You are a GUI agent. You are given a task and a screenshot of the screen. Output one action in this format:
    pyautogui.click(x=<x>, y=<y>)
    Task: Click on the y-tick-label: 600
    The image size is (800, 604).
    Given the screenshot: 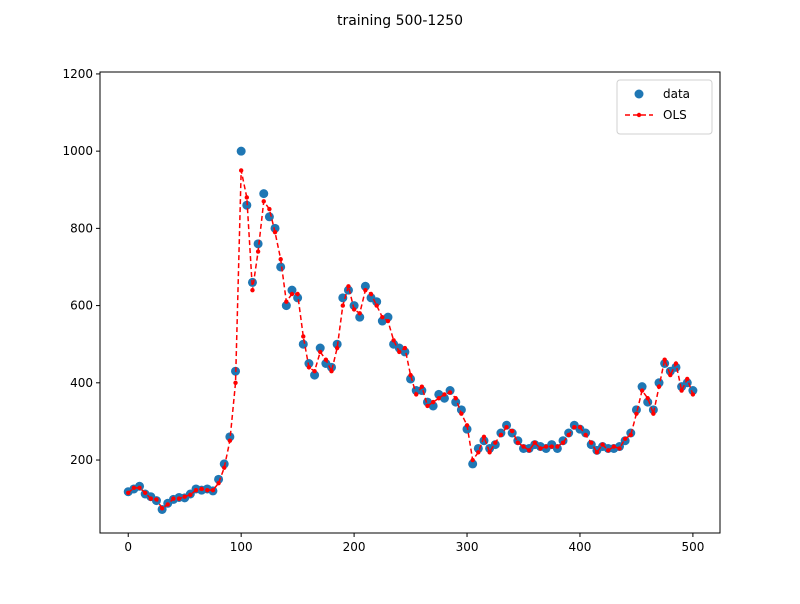 What is the action you would take?
    pyautogui.click(x=81, y=306)
    